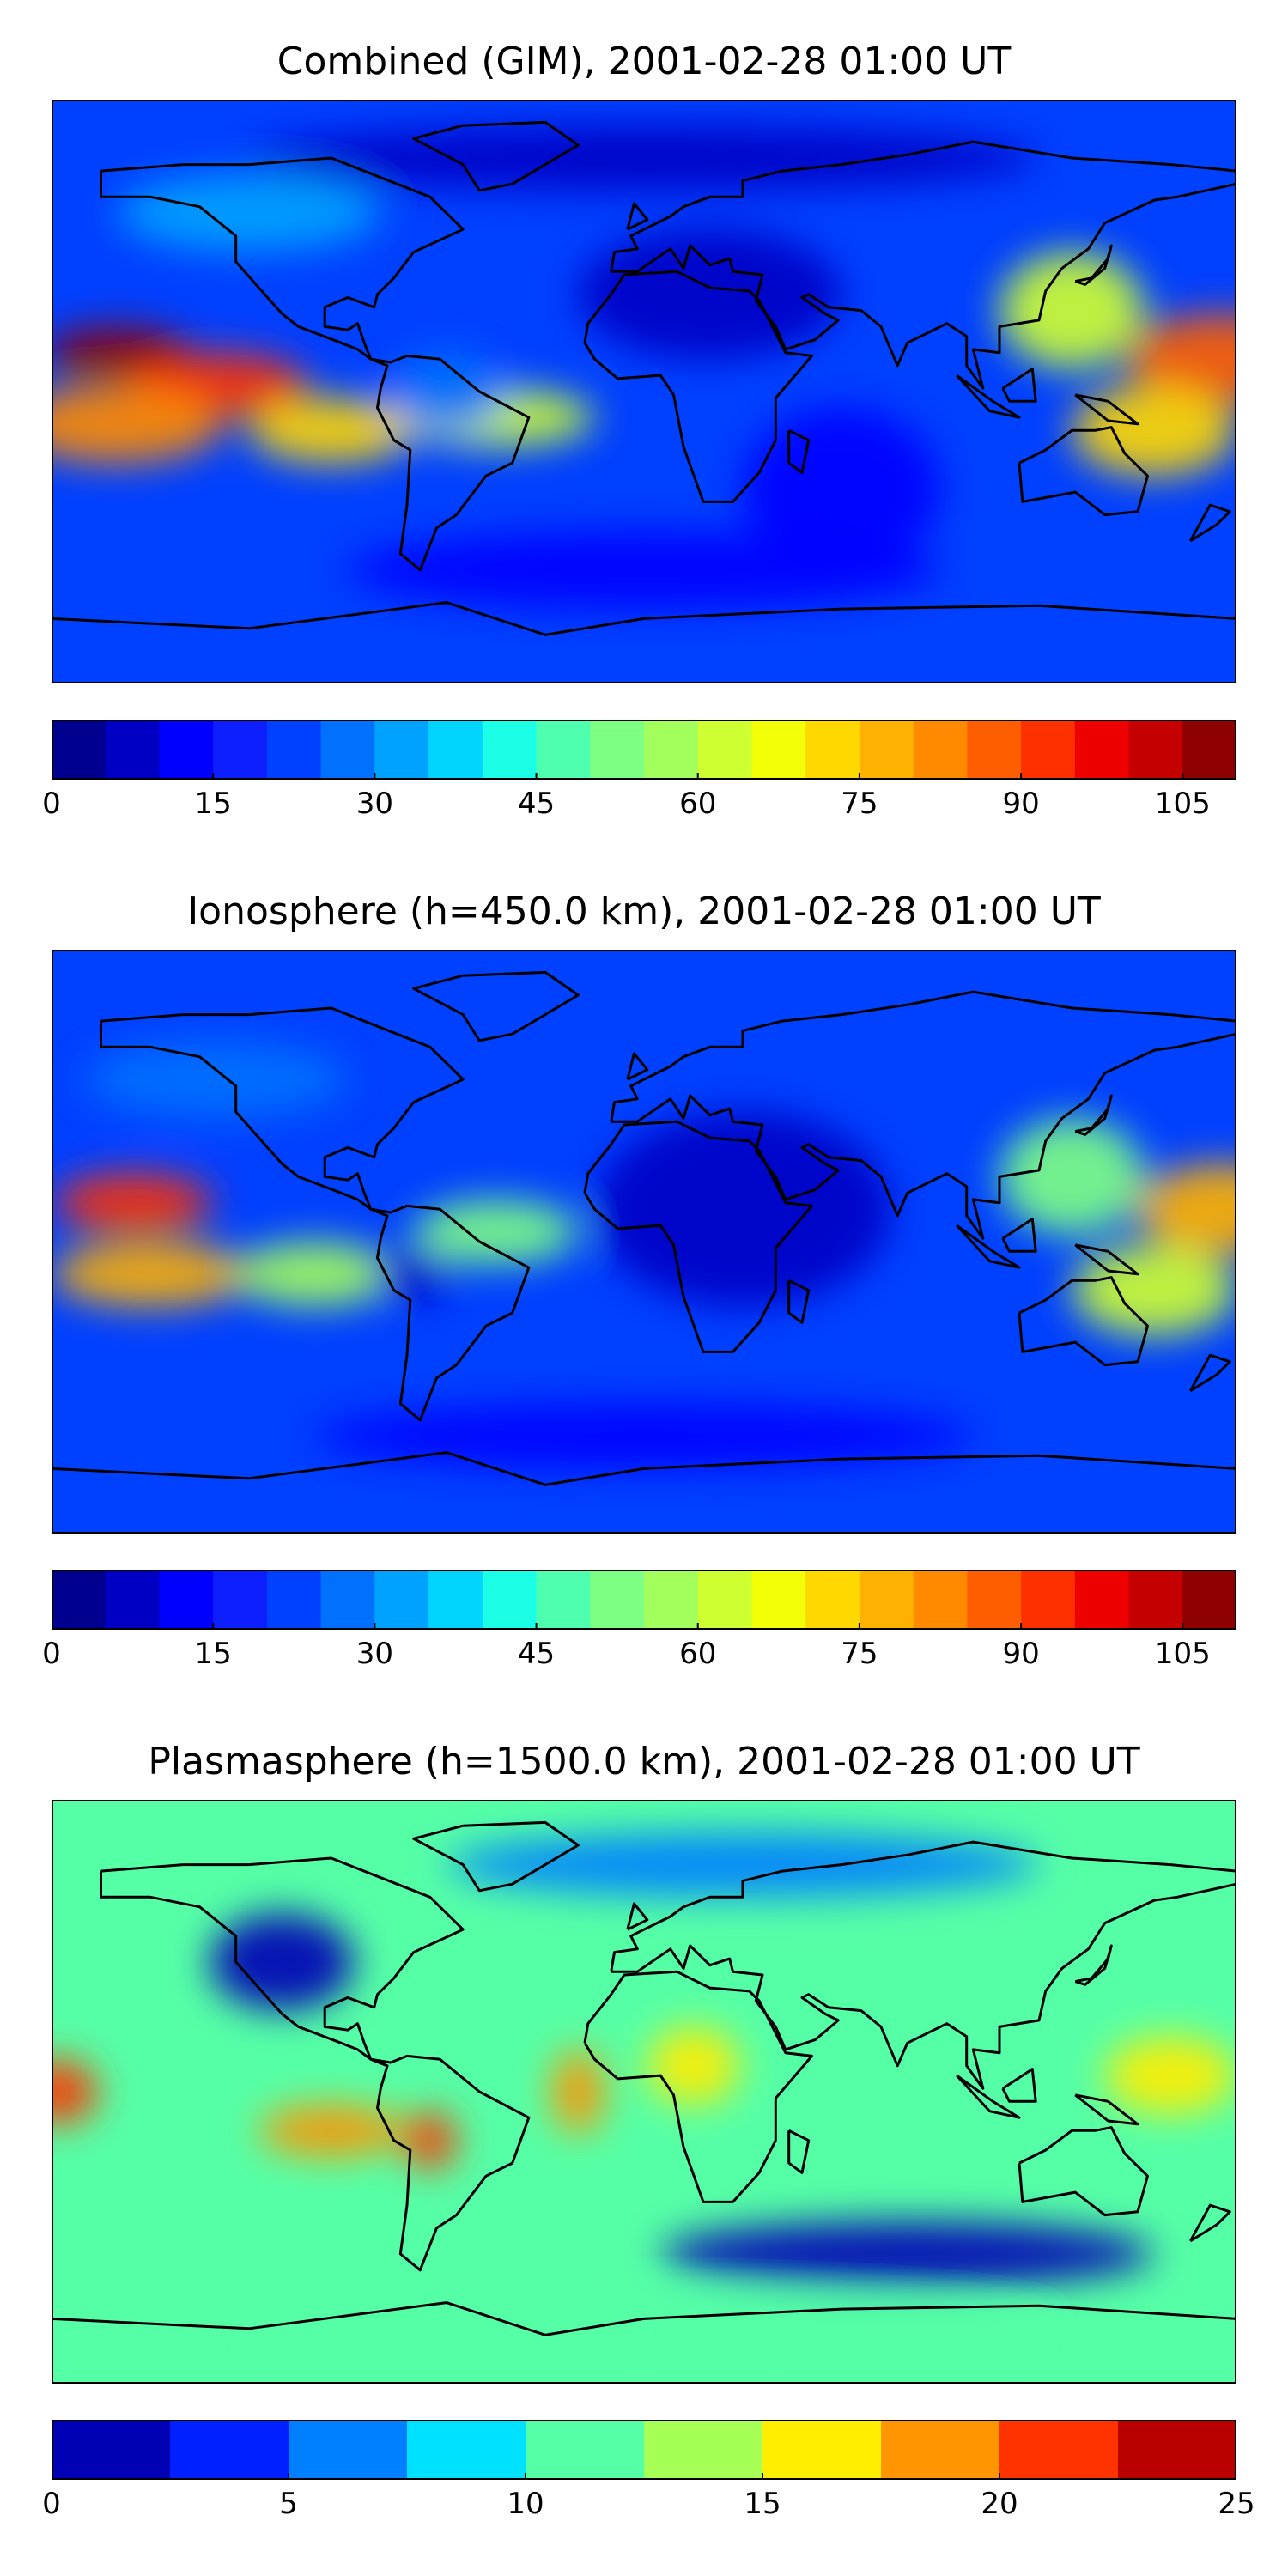  I want to click on colorbar-tick-label: 10, so click(525, 2504).